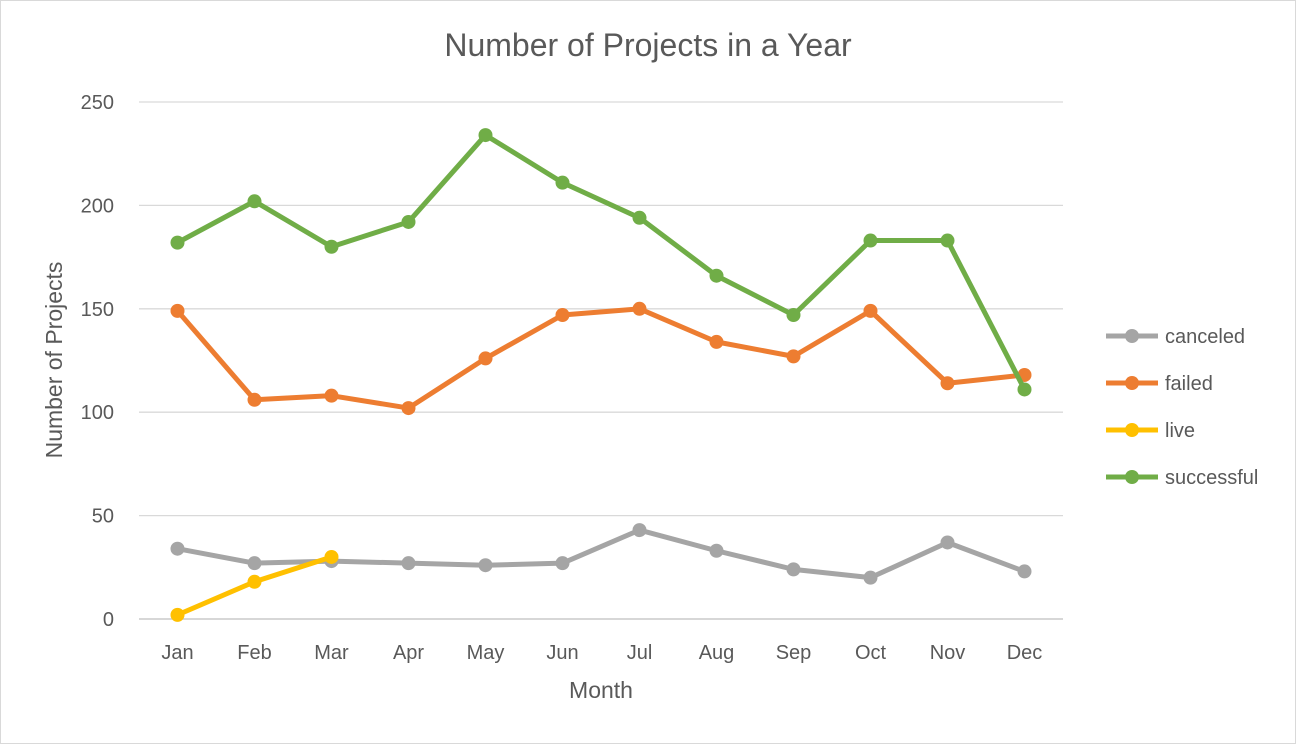 Image resolution: width=1296 pixels, height=744 pixels. I want to click on series-live, so click(254, 585).